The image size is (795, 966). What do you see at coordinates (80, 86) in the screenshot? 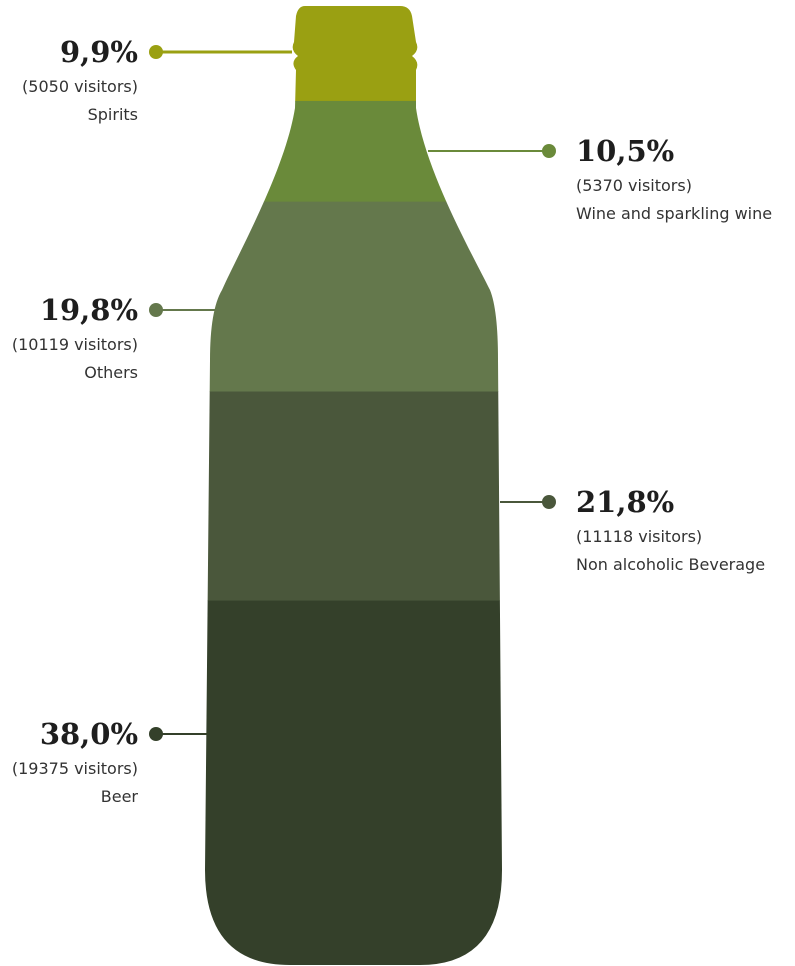
I see `visitors-label: (5050 visitors)` at bounding box center [80, 86].